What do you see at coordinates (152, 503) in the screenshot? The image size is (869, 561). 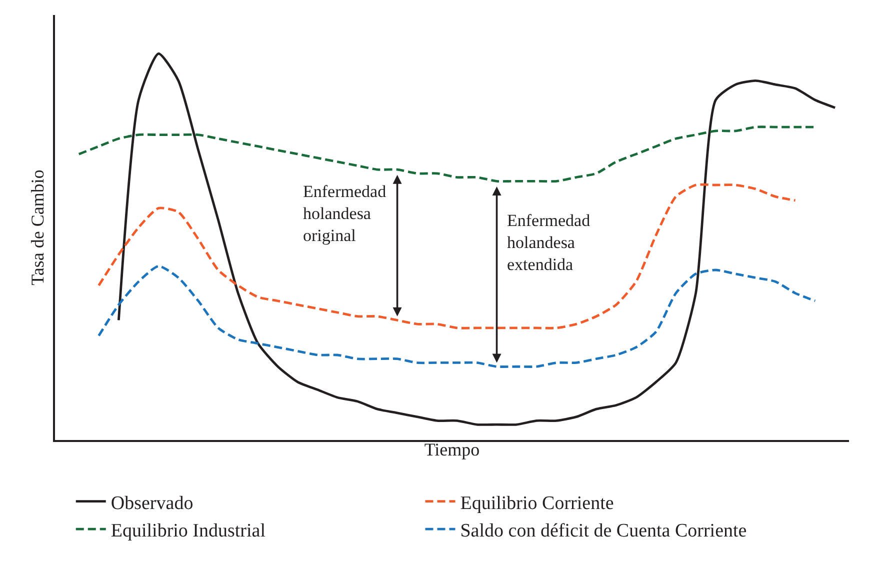 I see `legend-label: Observado` at bounding box center [152, 503].